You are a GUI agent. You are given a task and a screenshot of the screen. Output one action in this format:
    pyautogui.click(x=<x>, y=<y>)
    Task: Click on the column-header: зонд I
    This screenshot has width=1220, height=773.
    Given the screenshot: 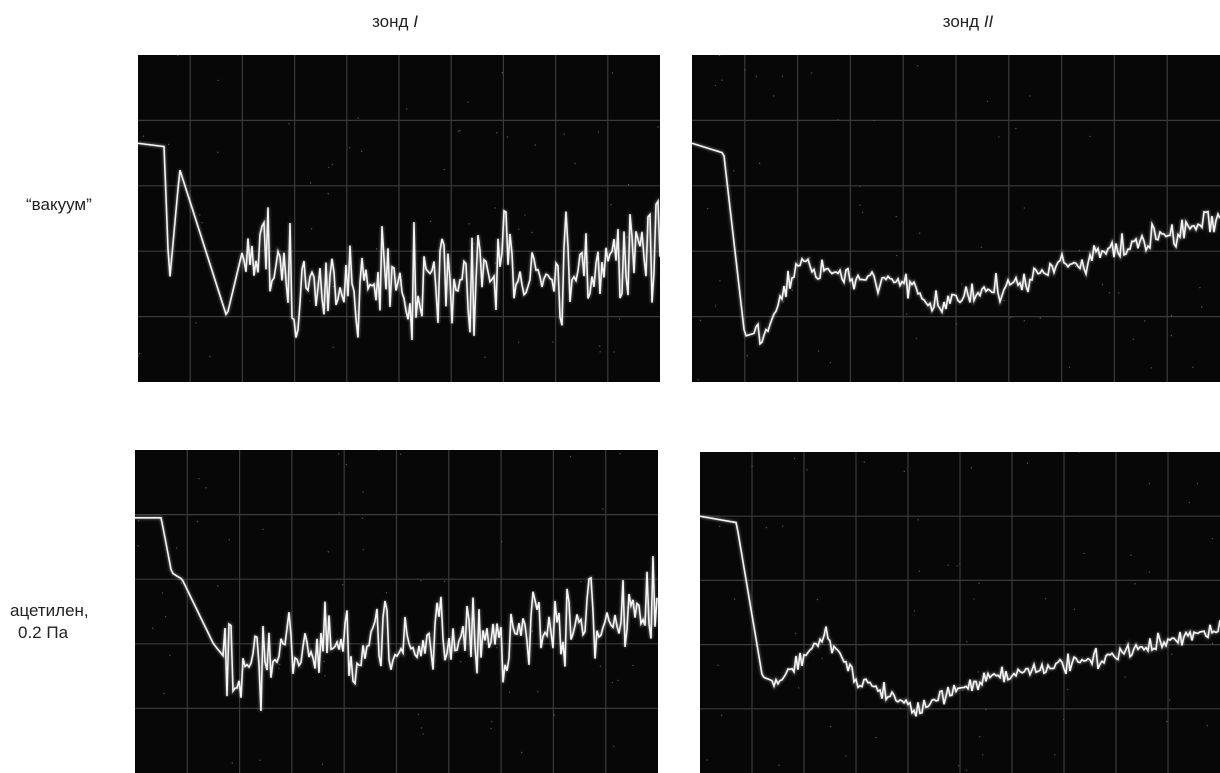 What is the action you would take?
    pyautogui.click(x=395, y=22)
    